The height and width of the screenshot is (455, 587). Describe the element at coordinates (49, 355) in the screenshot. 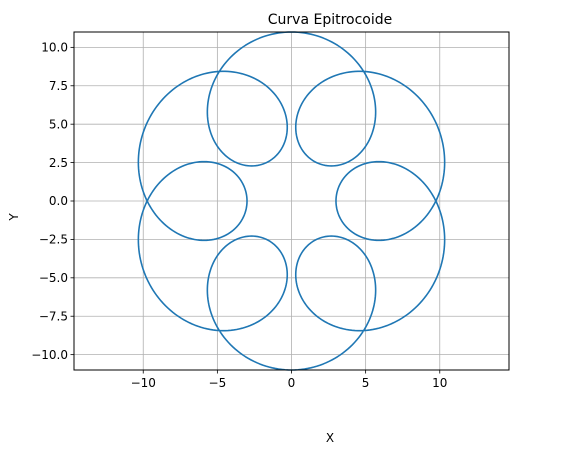

I see `y-tick-label: −10.0` at that location.